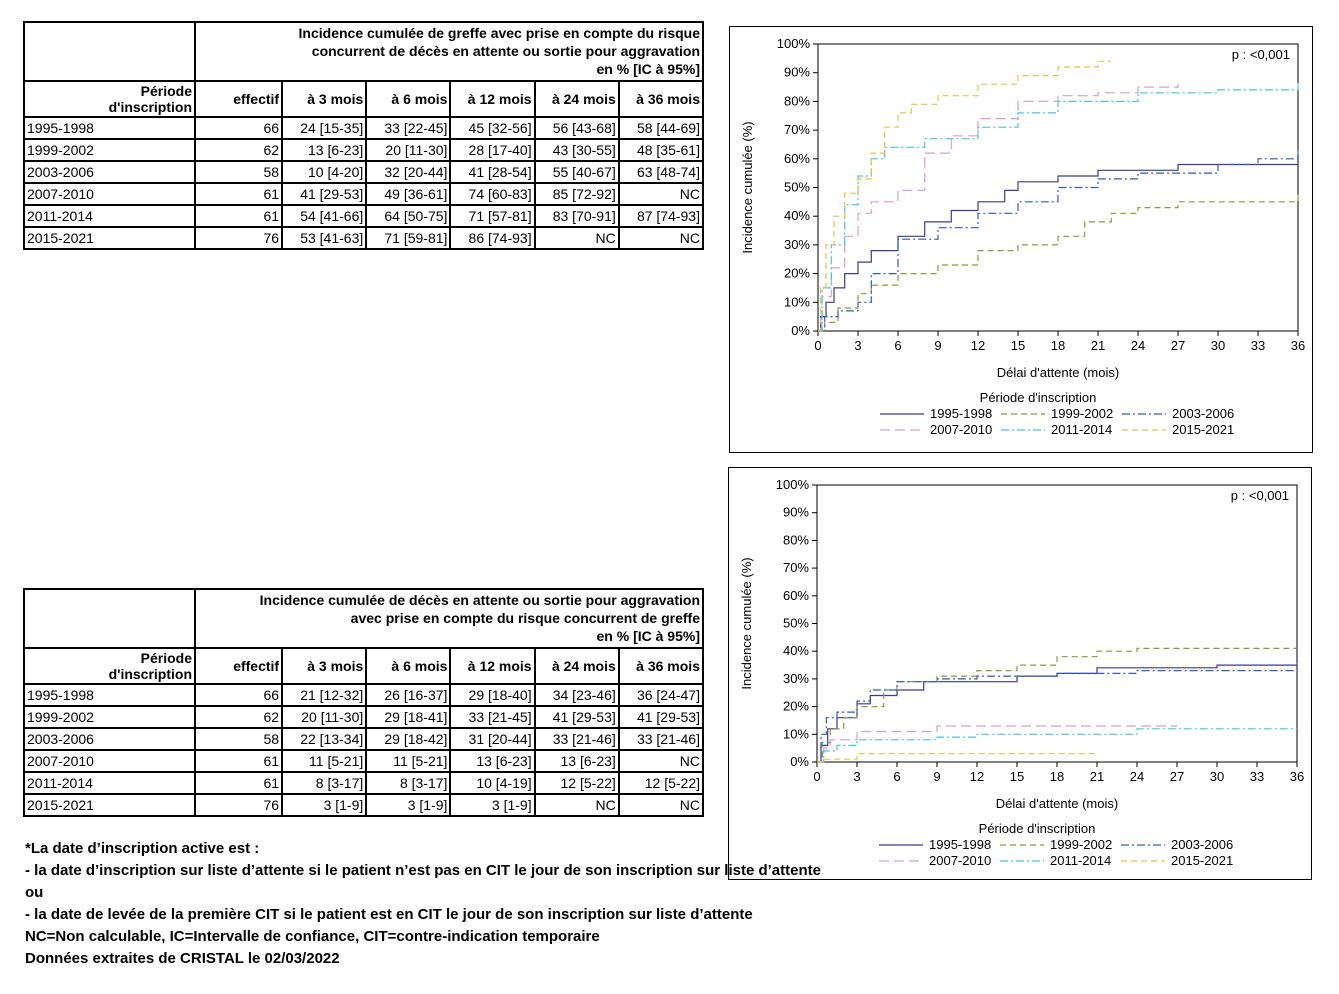  What do you see at coordinates (408, 695) in the screenshot?
I see `cell-value: 26 [16-37]` at bounding box center [408, 695].